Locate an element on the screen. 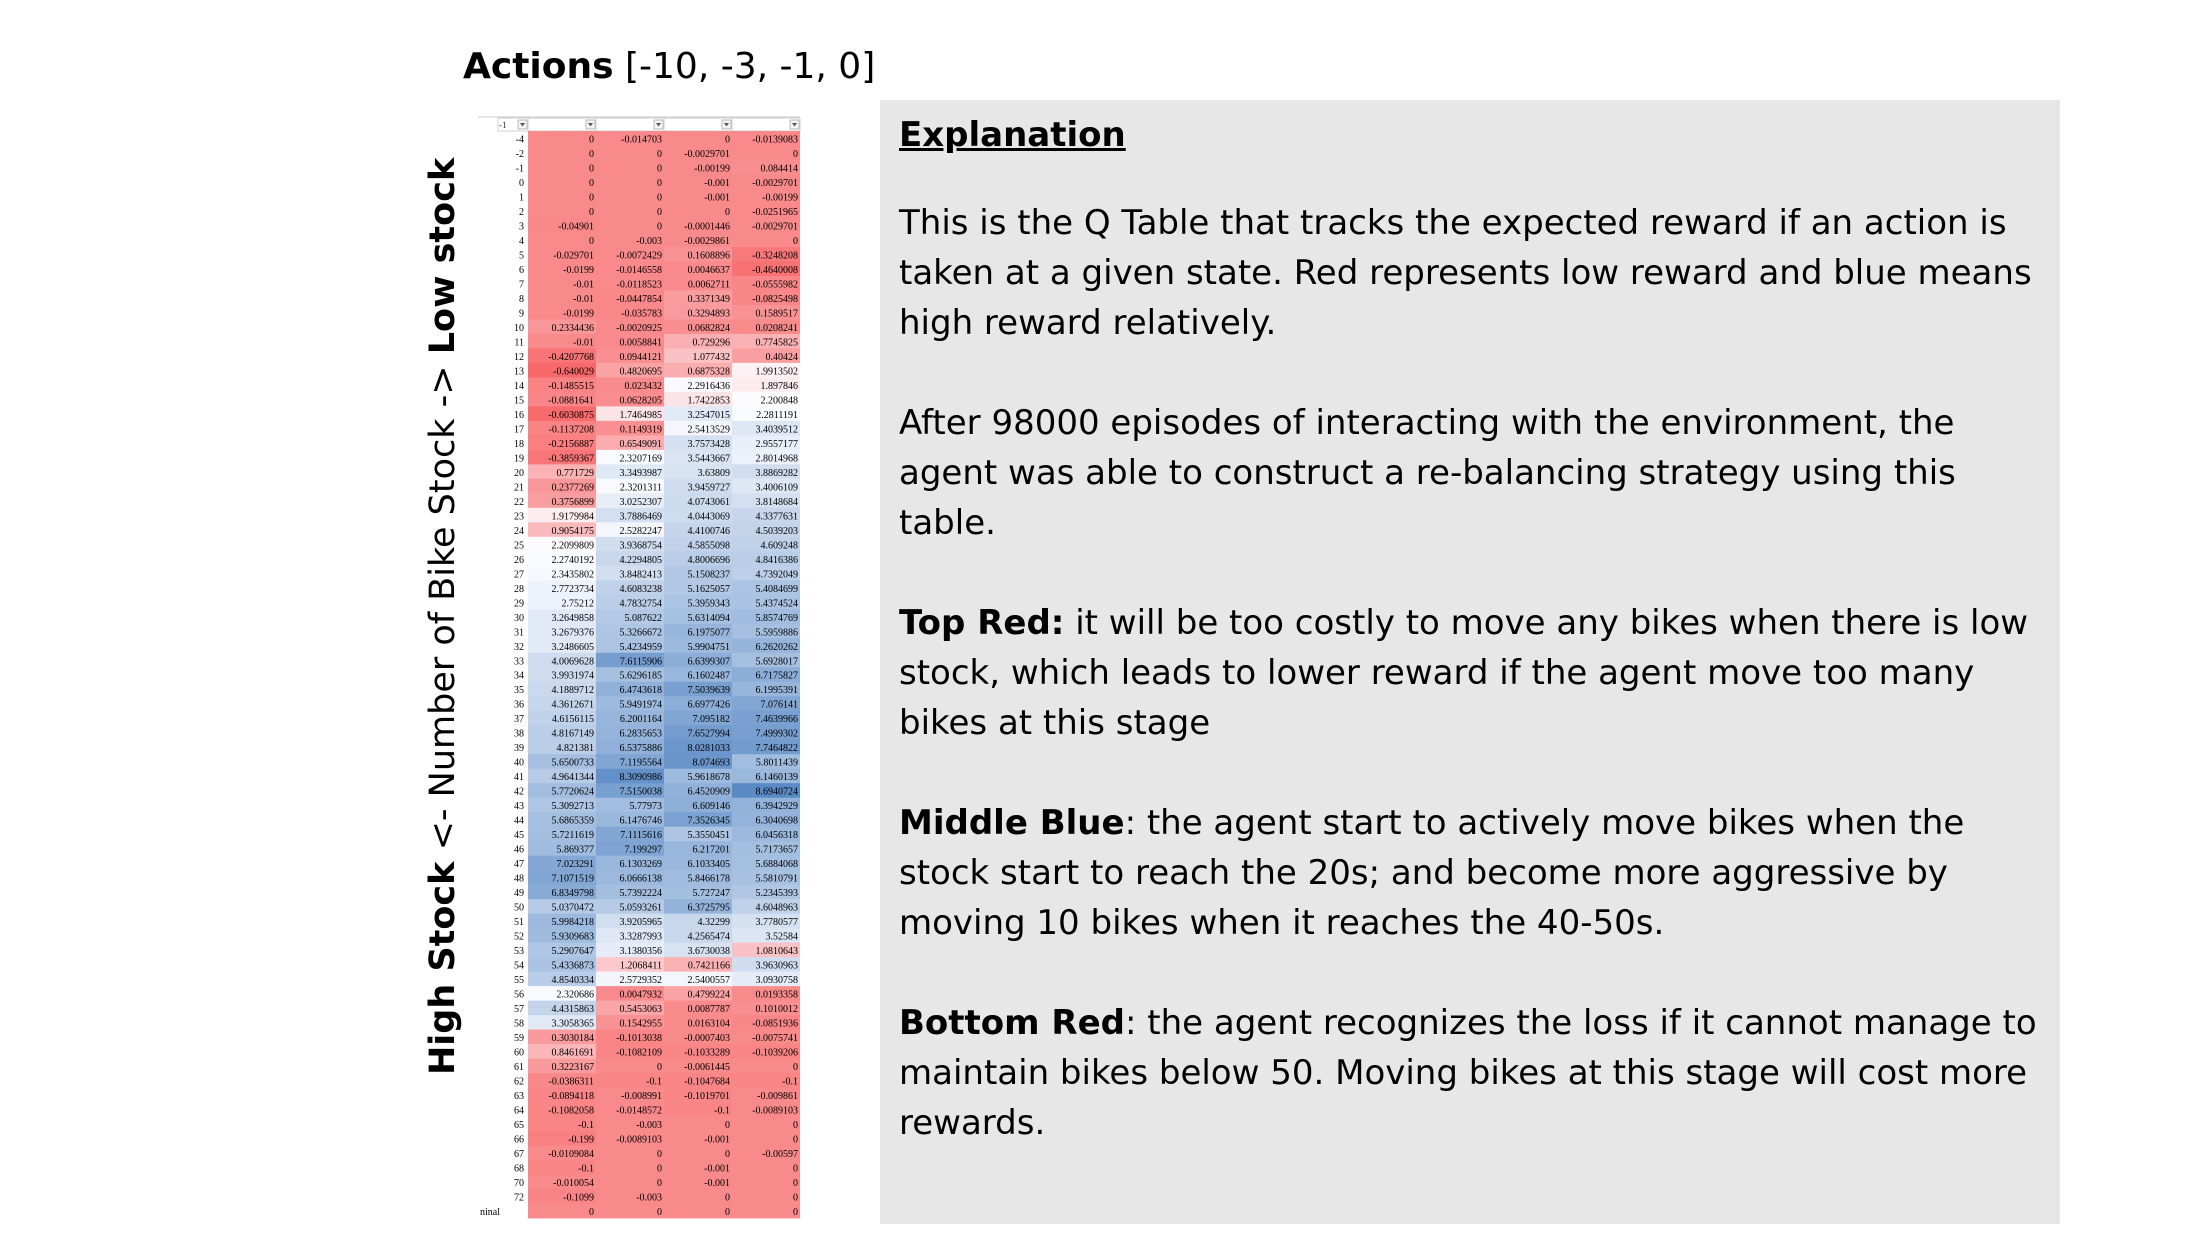 The width and height of the screenshot is (2198, 1236). q-value: 4.7832754 is located at coordinates (641, 603).